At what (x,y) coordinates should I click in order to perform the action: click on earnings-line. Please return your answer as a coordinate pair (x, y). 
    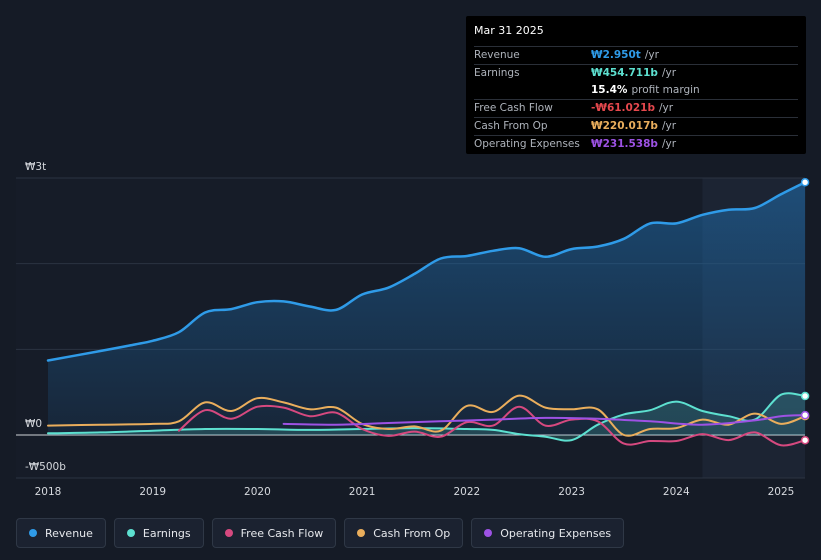
    Looking at the image, I should click on (427, 417).